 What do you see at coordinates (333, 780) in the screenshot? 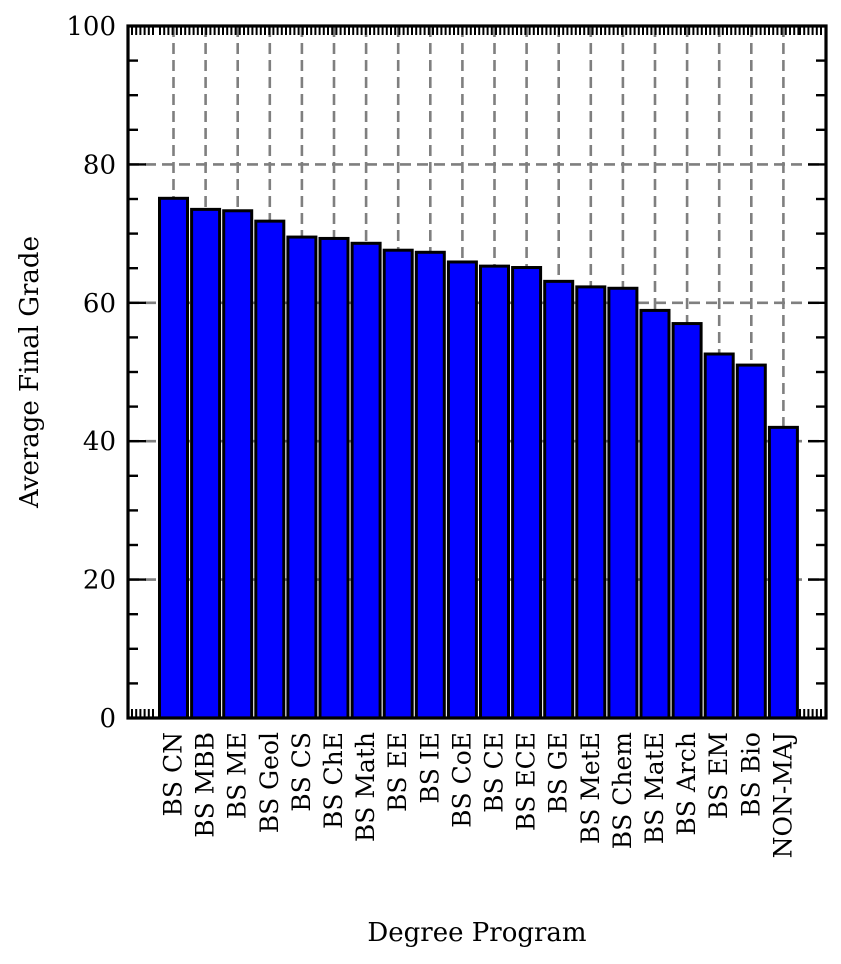
I see `x-tick-label: BS ChE` at bounding box center [333, 780].